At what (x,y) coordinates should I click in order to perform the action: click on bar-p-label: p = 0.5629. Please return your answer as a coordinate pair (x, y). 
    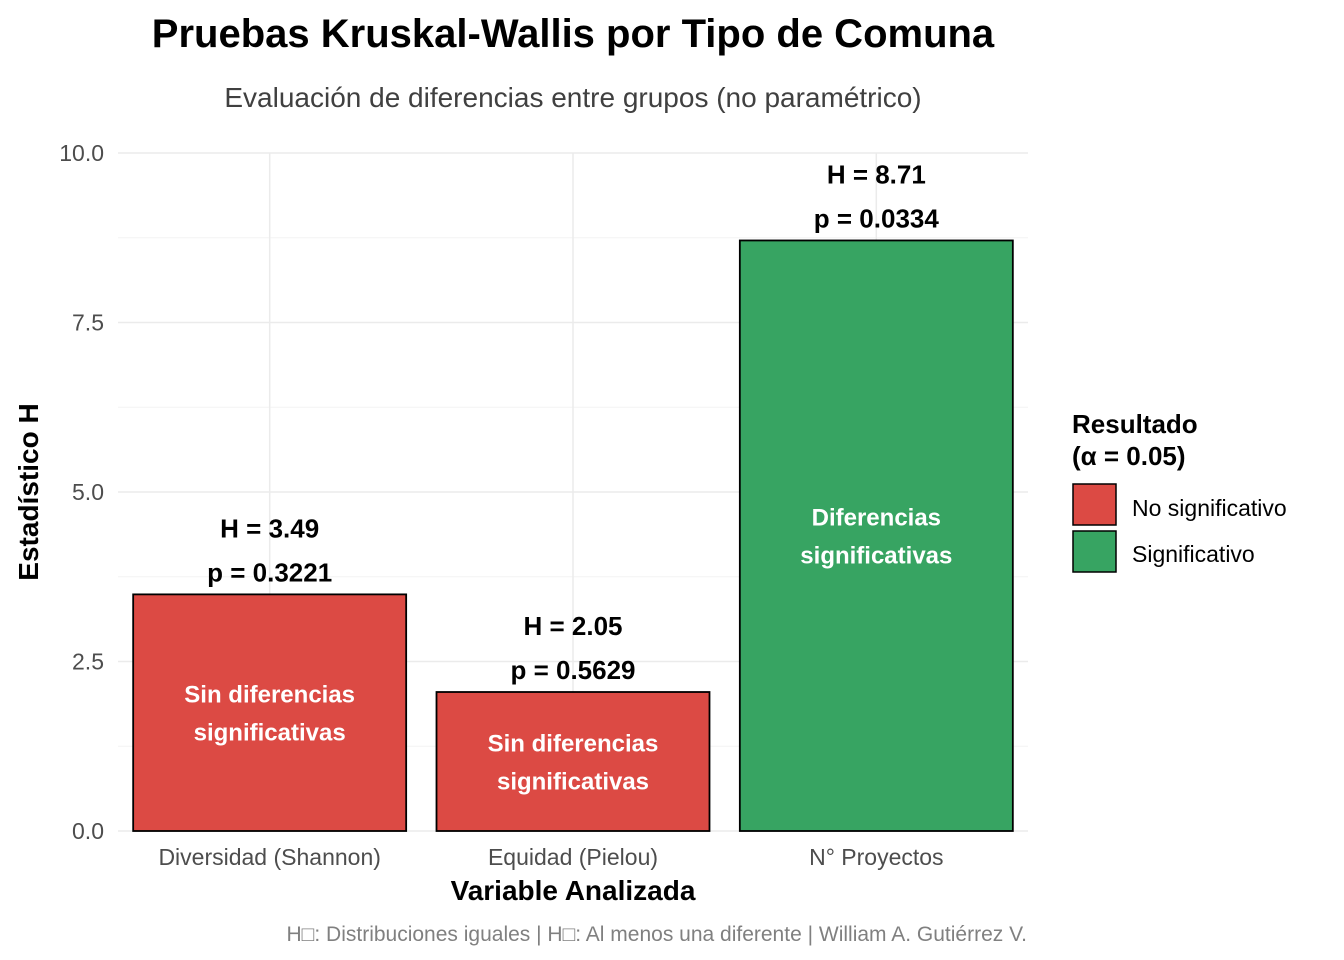
    Looking at the image, I should click on (572, 670).